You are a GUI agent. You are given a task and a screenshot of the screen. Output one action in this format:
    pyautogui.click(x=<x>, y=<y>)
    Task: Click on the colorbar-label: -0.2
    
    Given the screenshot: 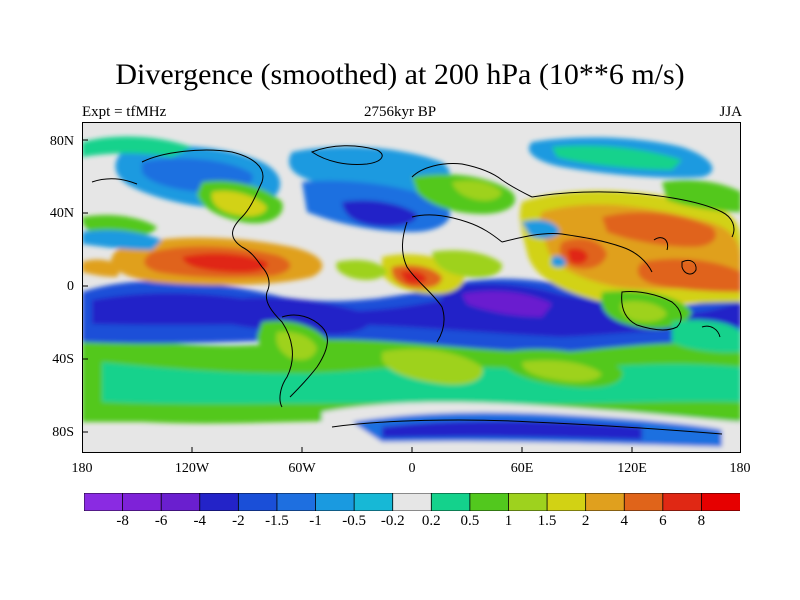 What is the action you would take?
    pyautogui.click(x=392, y=521)
    